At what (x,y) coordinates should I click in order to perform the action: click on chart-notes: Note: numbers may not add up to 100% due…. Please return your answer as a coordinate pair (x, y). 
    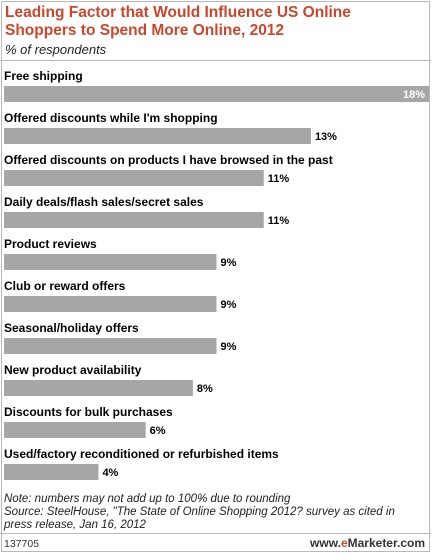
    Looking at the image, I should click on (216, 512).